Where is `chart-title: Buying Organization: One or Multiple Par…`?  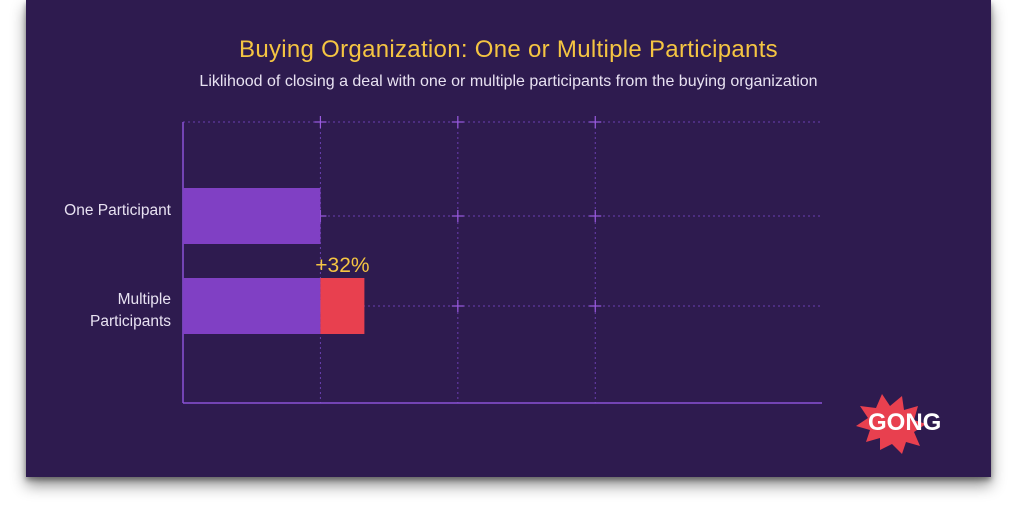 chart-title: Buying Organization: One or Multiple Par… is located at coordinates (508, 49).